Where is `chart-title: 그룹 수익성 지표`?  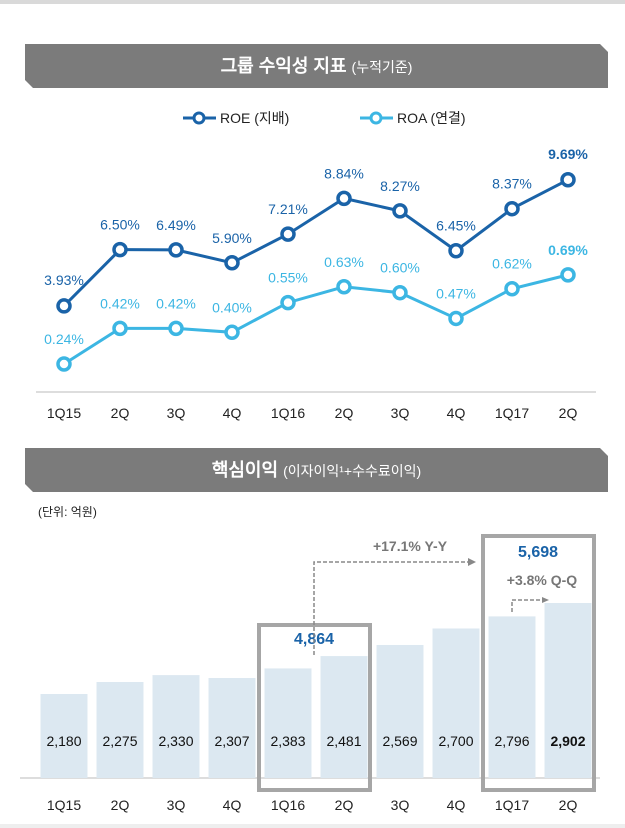 chart-title: 그룹 수익성 지표 is located at coordinates (283, 66).